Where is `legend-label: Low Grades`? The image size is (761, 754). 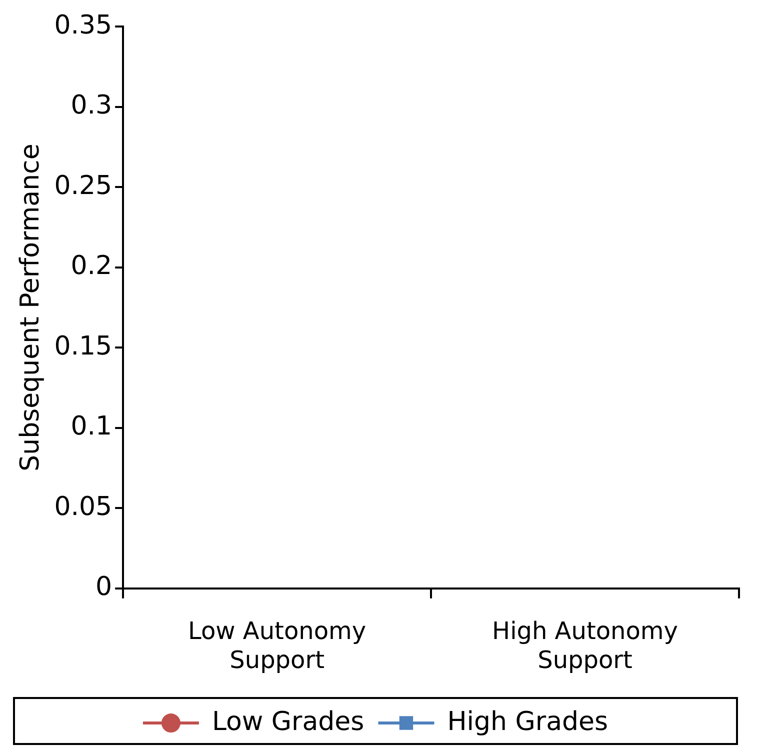 legend-label: Low Grades is located at coordinates (288, 721).